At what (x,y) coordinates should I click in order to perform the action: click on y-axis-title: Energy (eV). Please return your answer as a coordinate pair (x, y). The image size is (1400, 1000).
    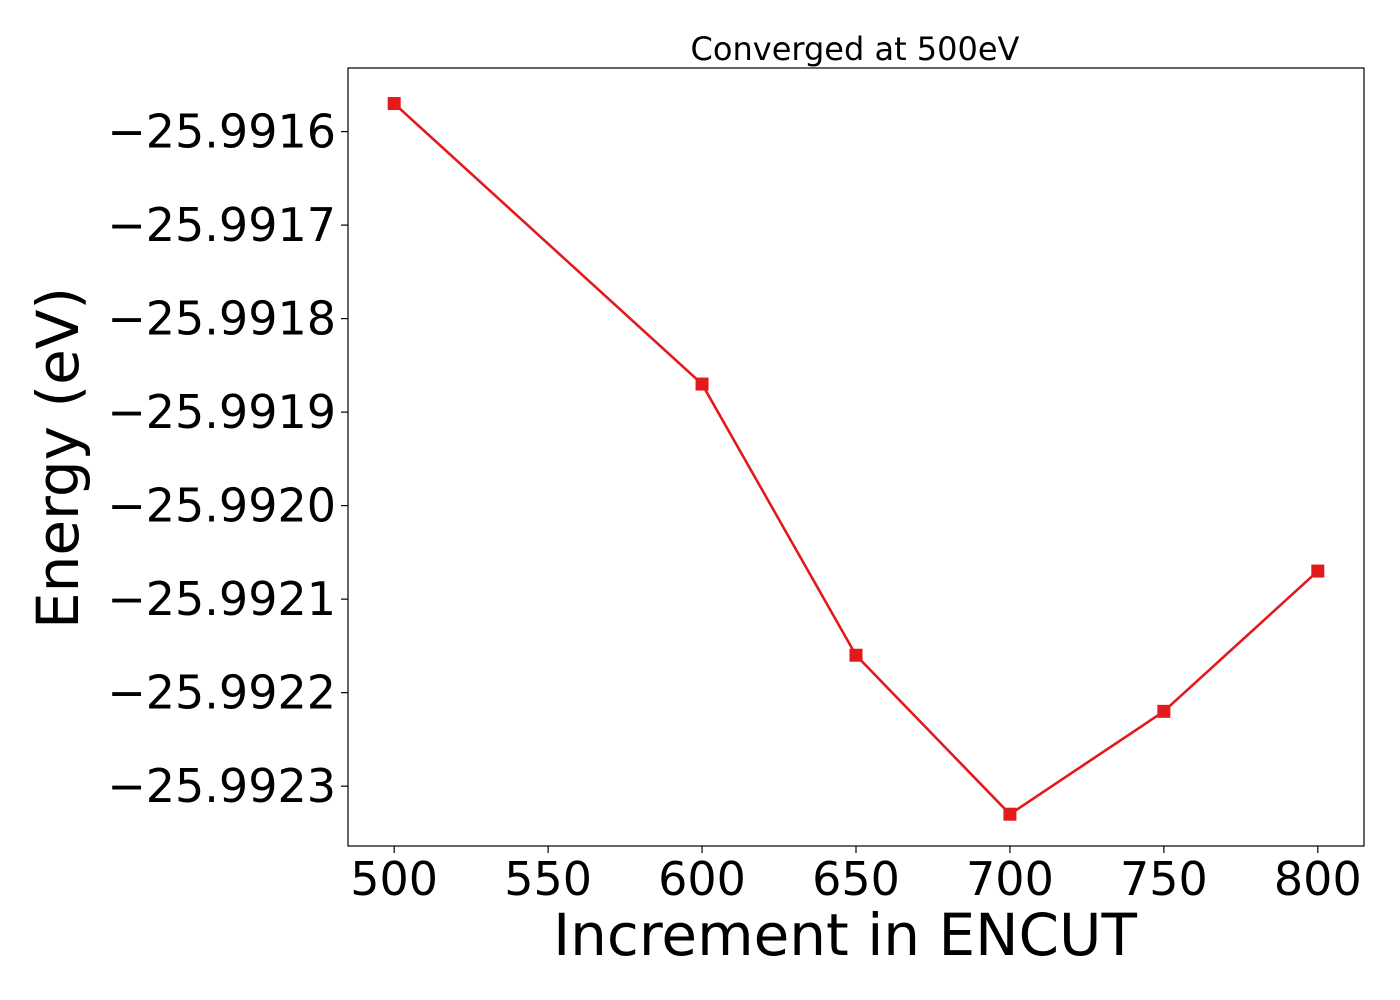
    Looking at the image, I should click on (58, 458).